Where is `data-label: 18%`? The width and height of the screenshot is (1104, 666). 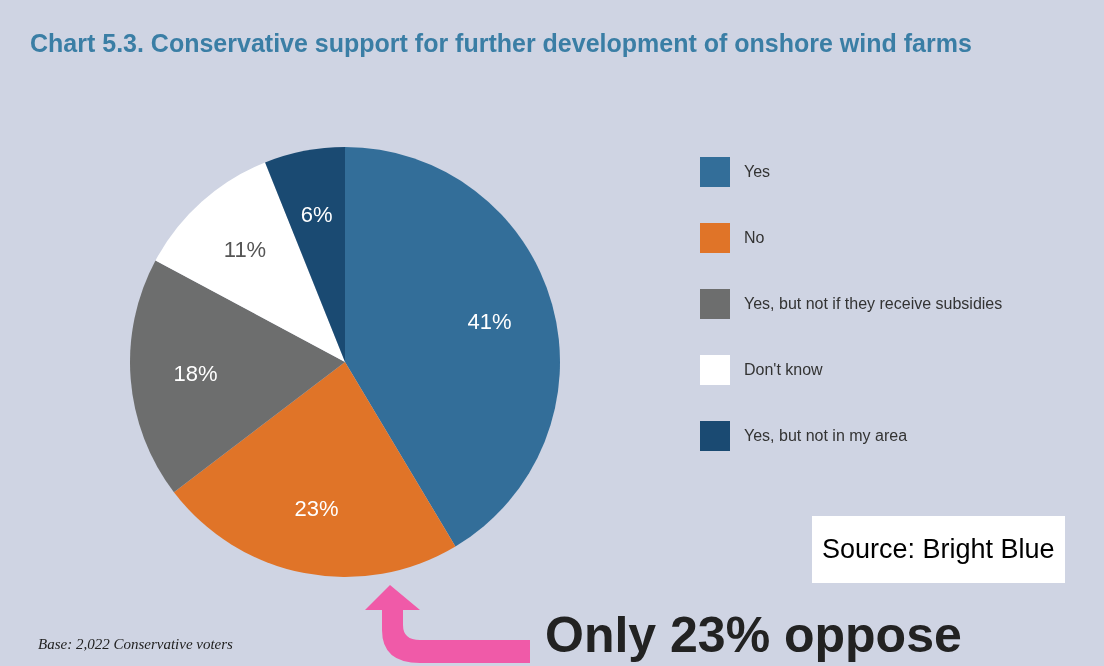 data-label: 18% is located at coordinates (195, 373).